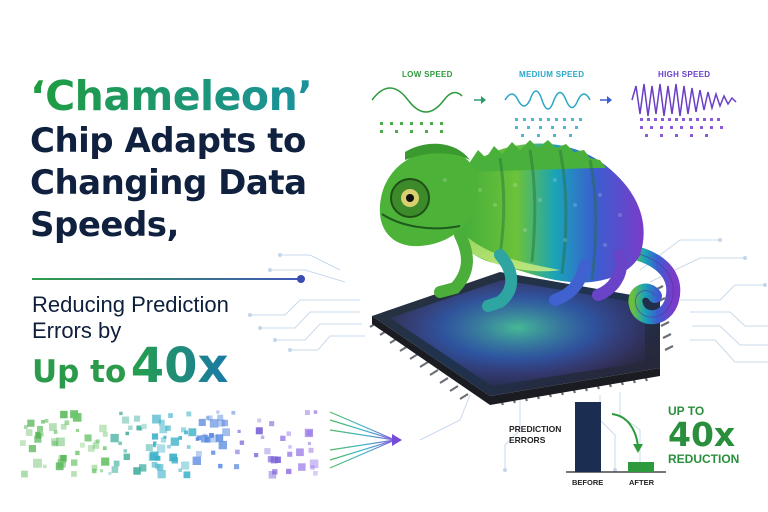  What do you see at coordinates (543, 100) in the screenshot?
I see `speed-arrows` at bounding box center [543, 100].